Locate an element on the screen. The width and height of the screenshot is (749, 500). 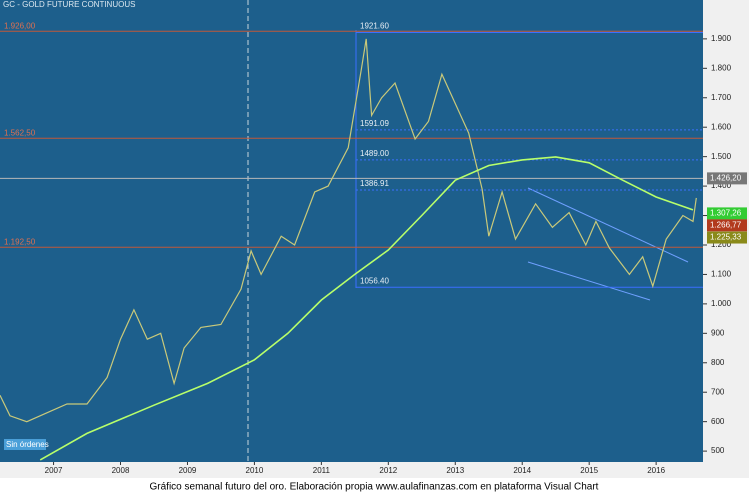
y-tick-label: 1.700 is located at coordinates (721, 97).